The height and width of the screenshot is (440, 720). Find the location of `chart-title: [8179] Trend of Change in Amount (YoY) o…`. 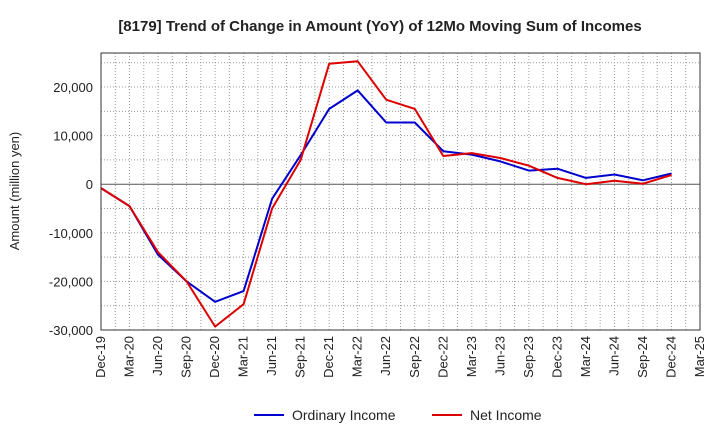

chart-title: [8179] Trend of Change in Amount (YoY) o… is located at coordinates (379, 26).